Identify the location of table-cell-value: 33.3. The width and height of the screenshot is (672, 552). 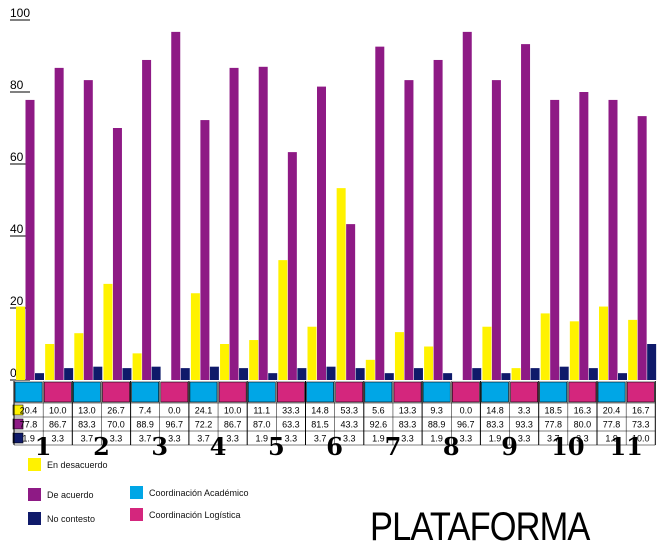
(291, 411).